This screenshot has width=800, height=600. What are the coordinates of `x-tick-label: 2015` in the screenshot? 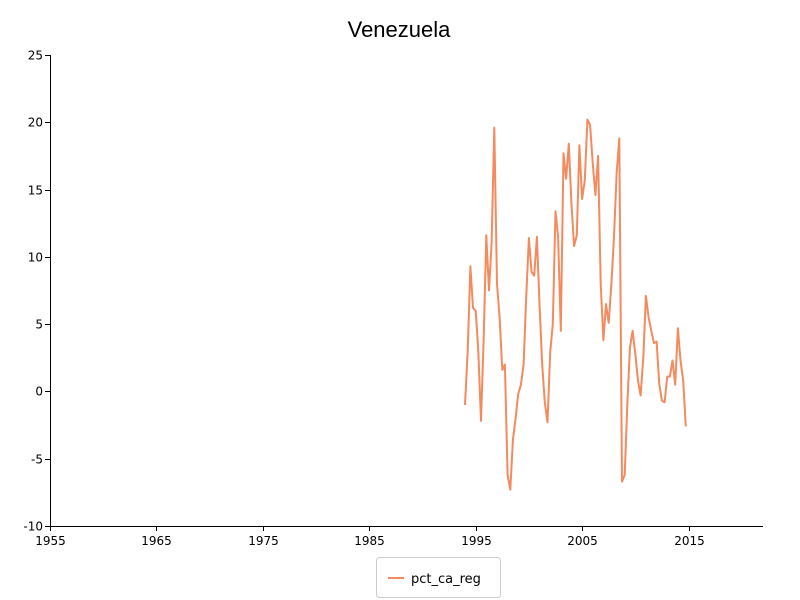 It's located at (689, 541).